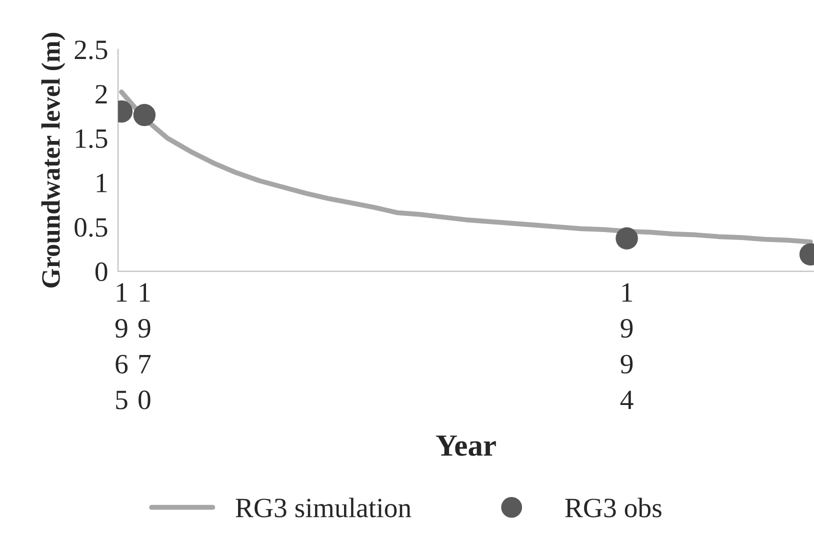  Describe the element at coordinates (613, 508) in the screenshot. I see `legend-label: RG3 obs` at that location.